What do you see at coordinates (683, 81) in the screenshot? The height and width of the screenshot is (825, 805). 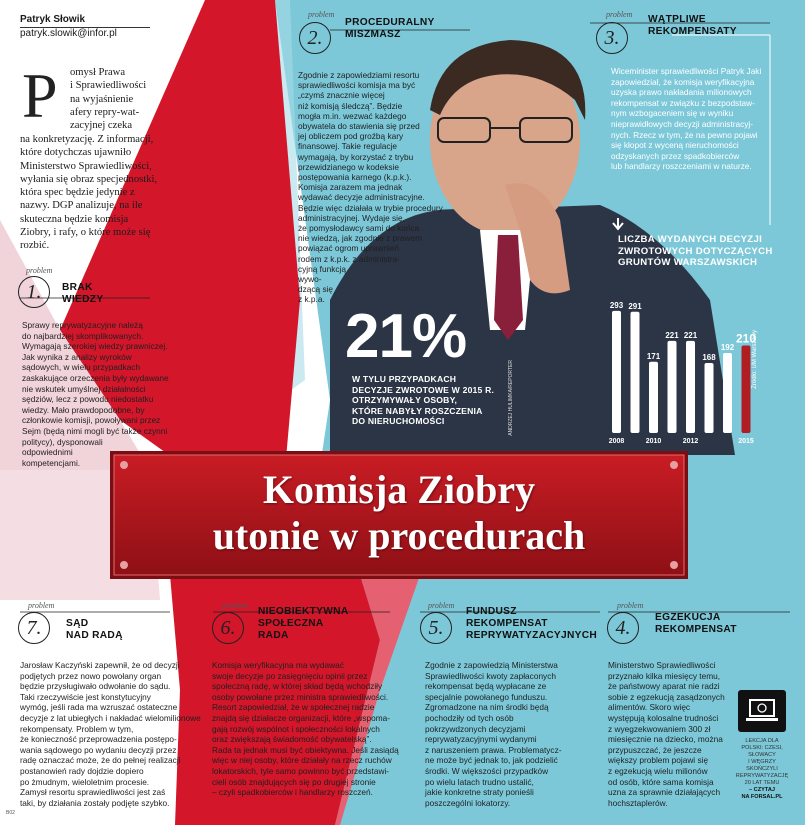 I see `body-line: zapowiedział, że komisja weryfikacyjna` at bounding box center [683, 81].